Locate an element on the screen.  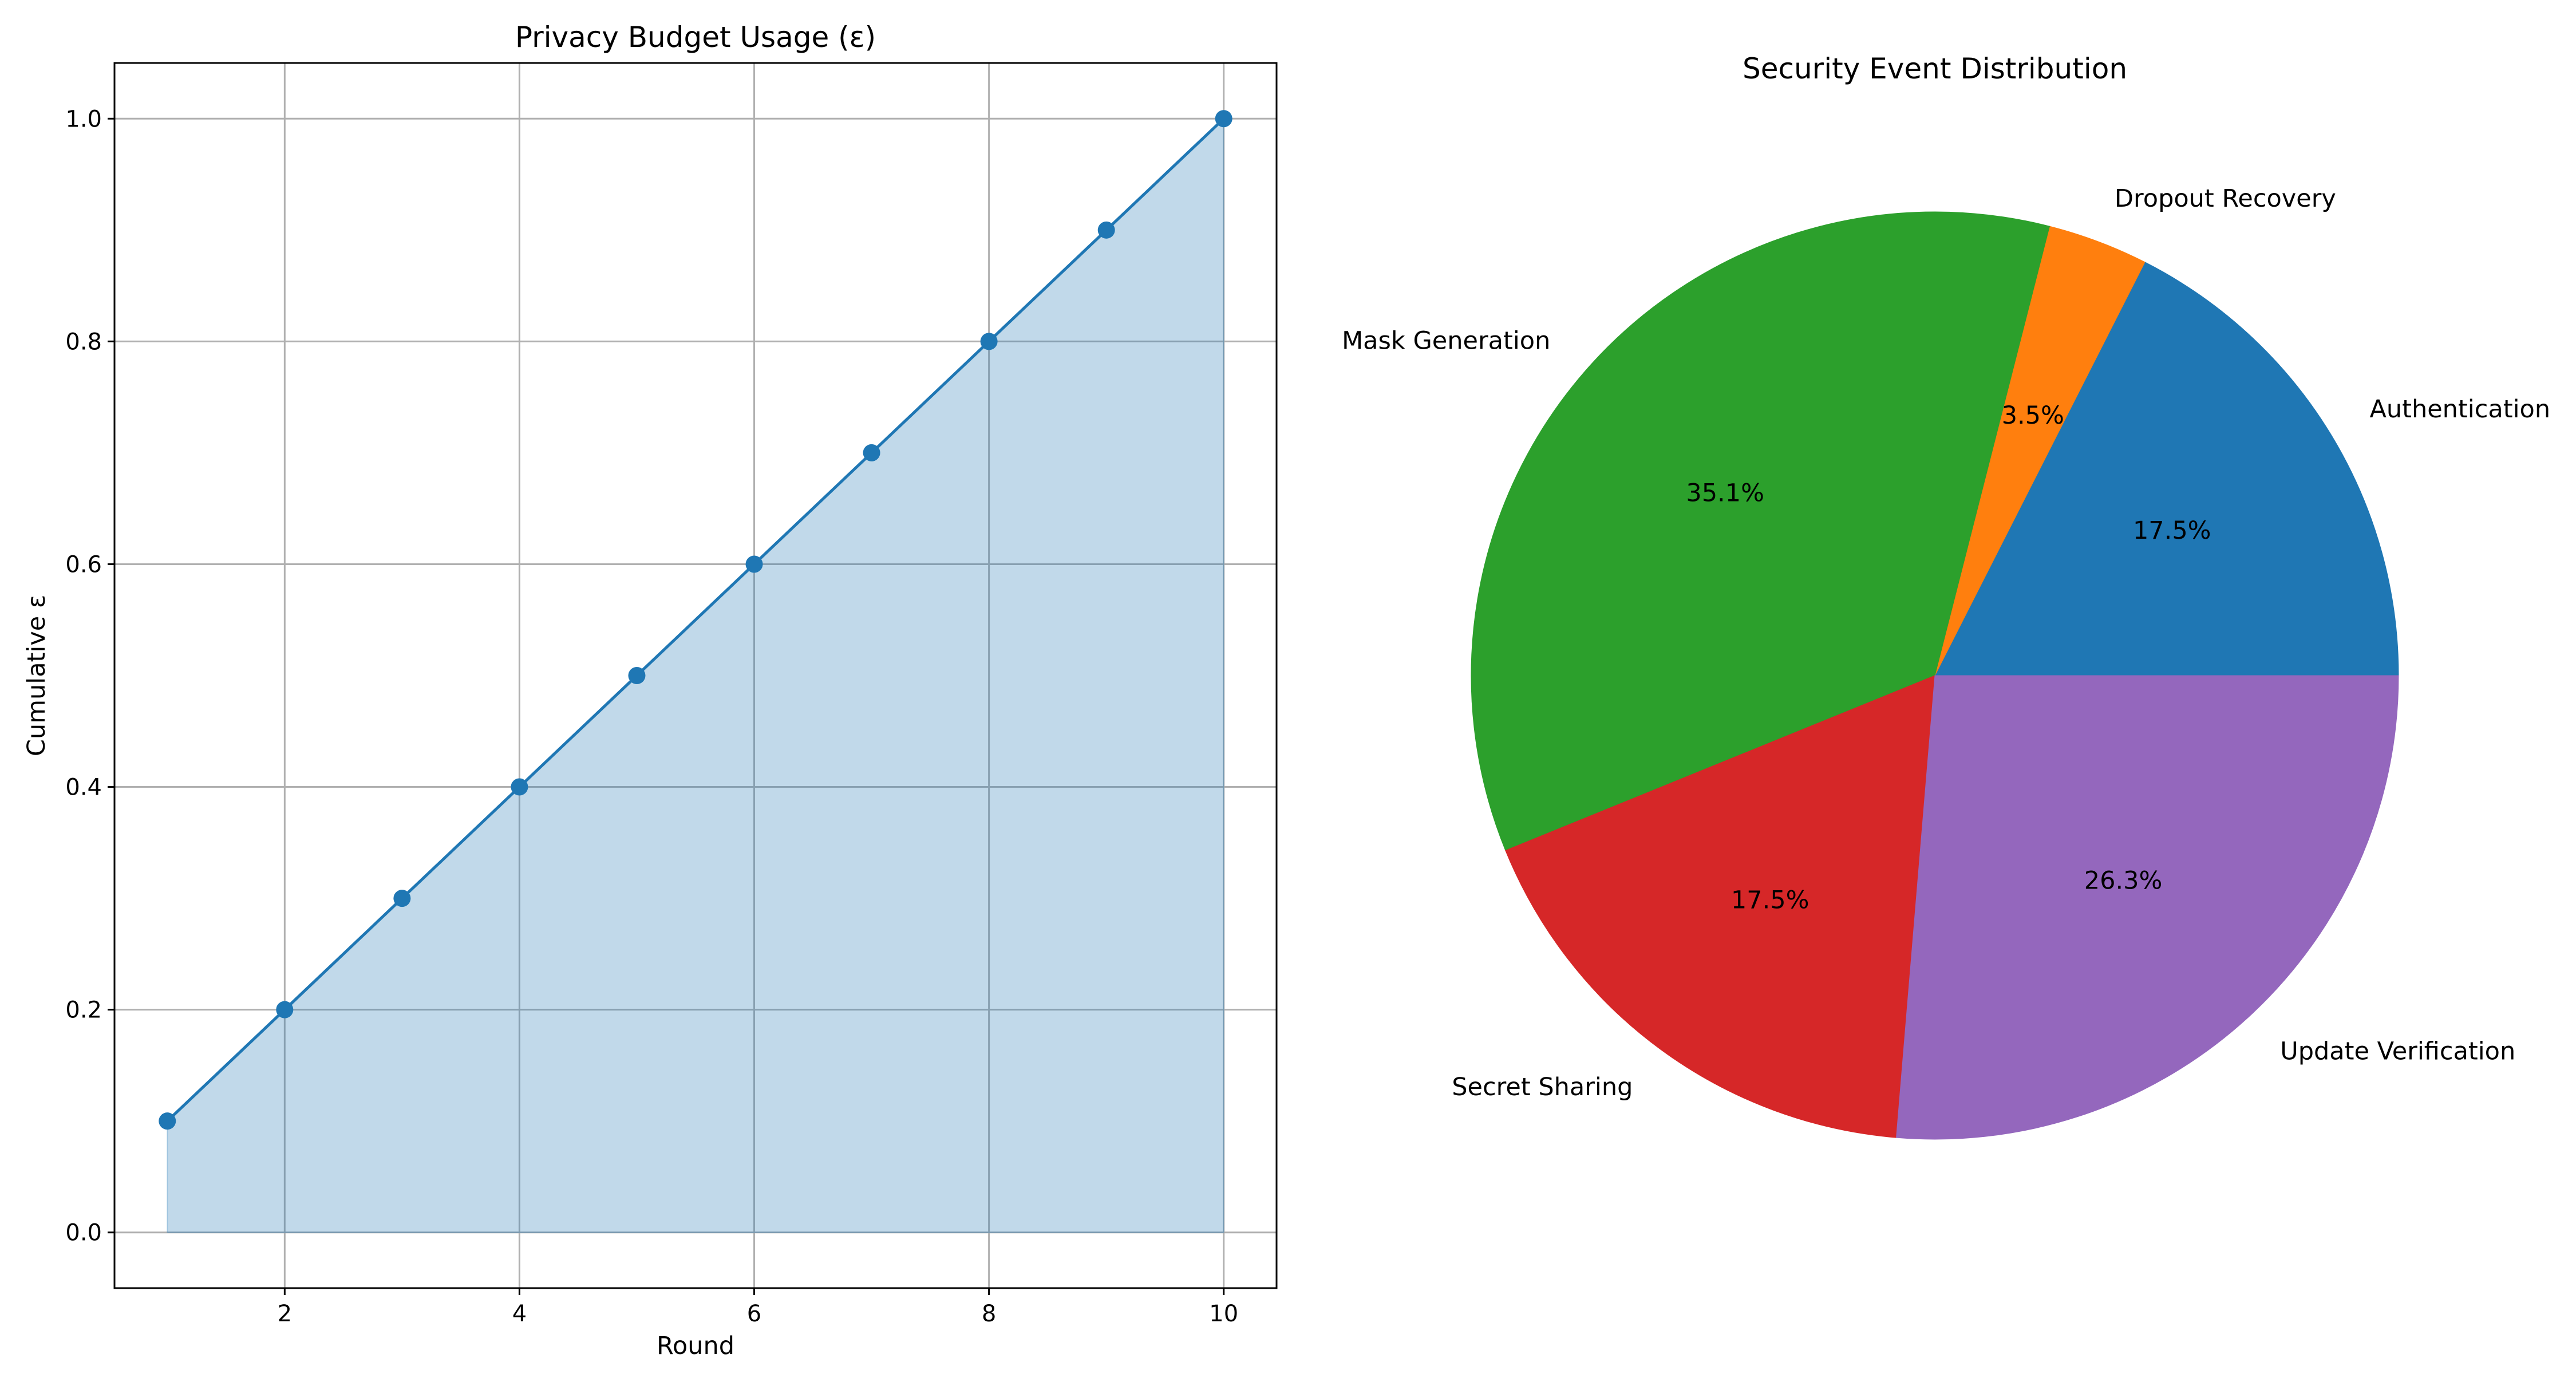
x-tick-label: 8 is located at coordinates (989, 1314).